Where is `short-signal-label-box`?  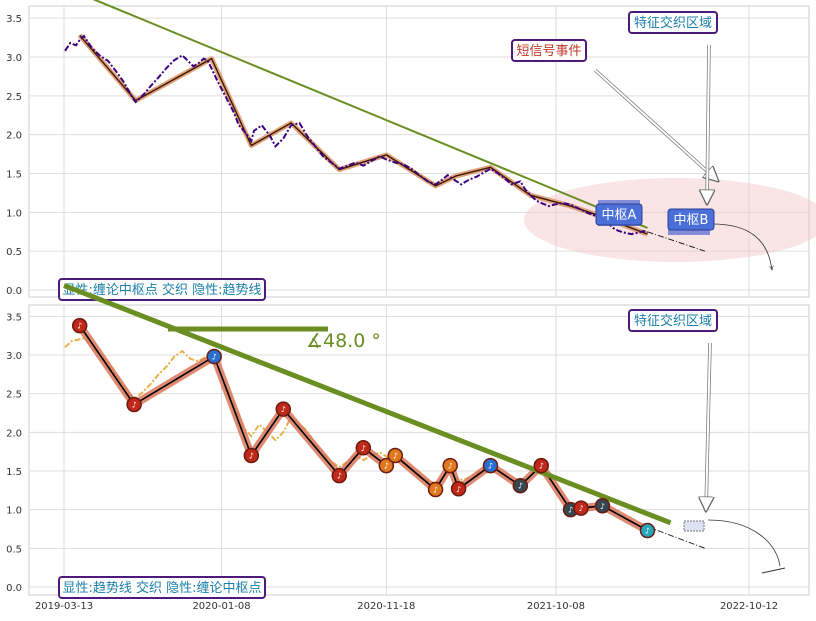 short-signal-label-box is located at coordinates (549, 50).